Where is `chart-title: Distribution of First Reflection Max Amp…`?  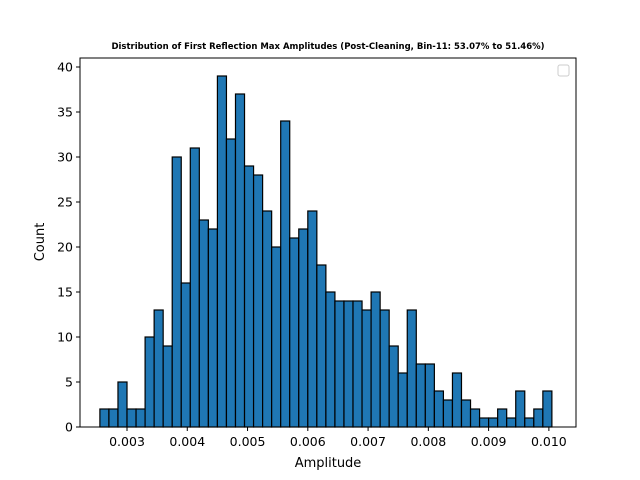 chart-title: Distribution of First Reflection Max Amp… is located at coordinates (327, 47).